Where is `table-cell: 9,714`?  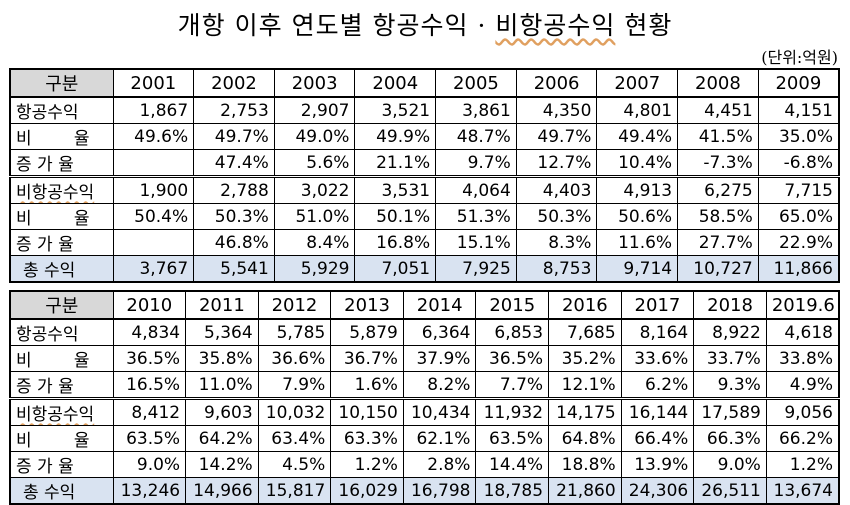 table-cell: 9,714 is located at coordinates (637, 269).